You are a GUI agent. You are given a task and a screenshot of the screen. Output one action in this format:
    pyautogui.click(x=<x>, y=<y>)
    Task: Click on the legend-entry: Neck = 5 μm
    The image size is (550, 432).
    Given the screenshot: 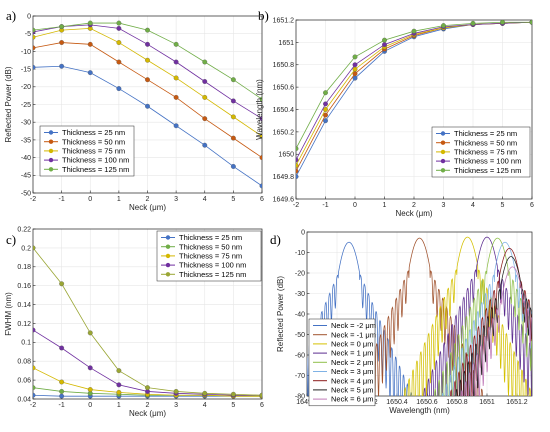 What is the action you would take?
    pyautogui.click(x=352, y=390)
    